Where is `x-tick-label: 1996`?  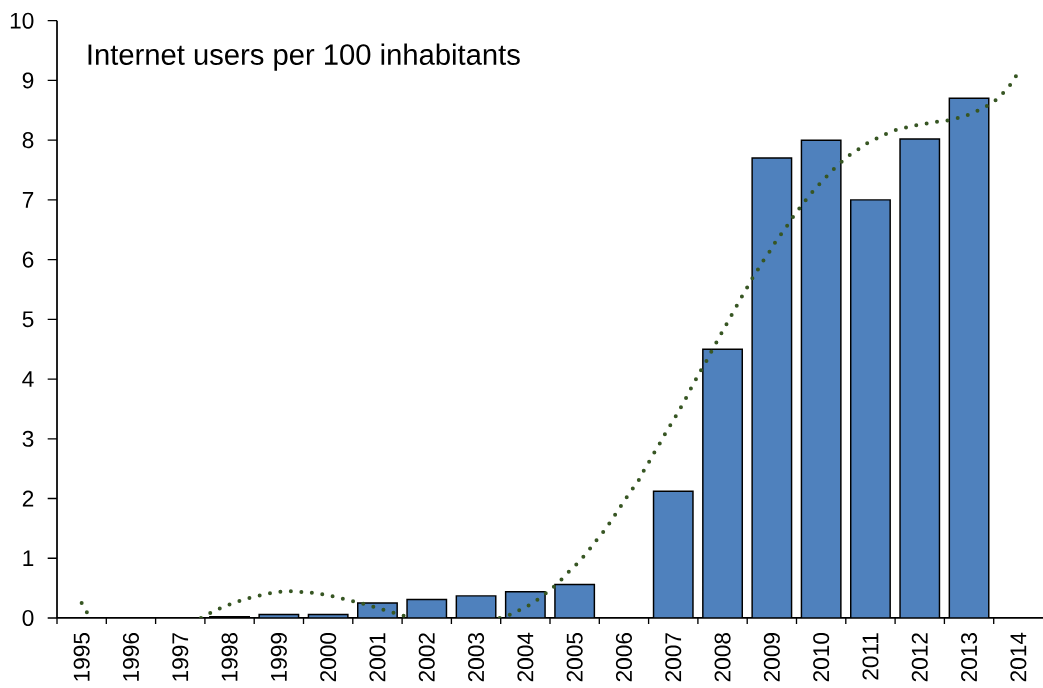
x-tick-label: 1996 is located at coordinates (130, 657).